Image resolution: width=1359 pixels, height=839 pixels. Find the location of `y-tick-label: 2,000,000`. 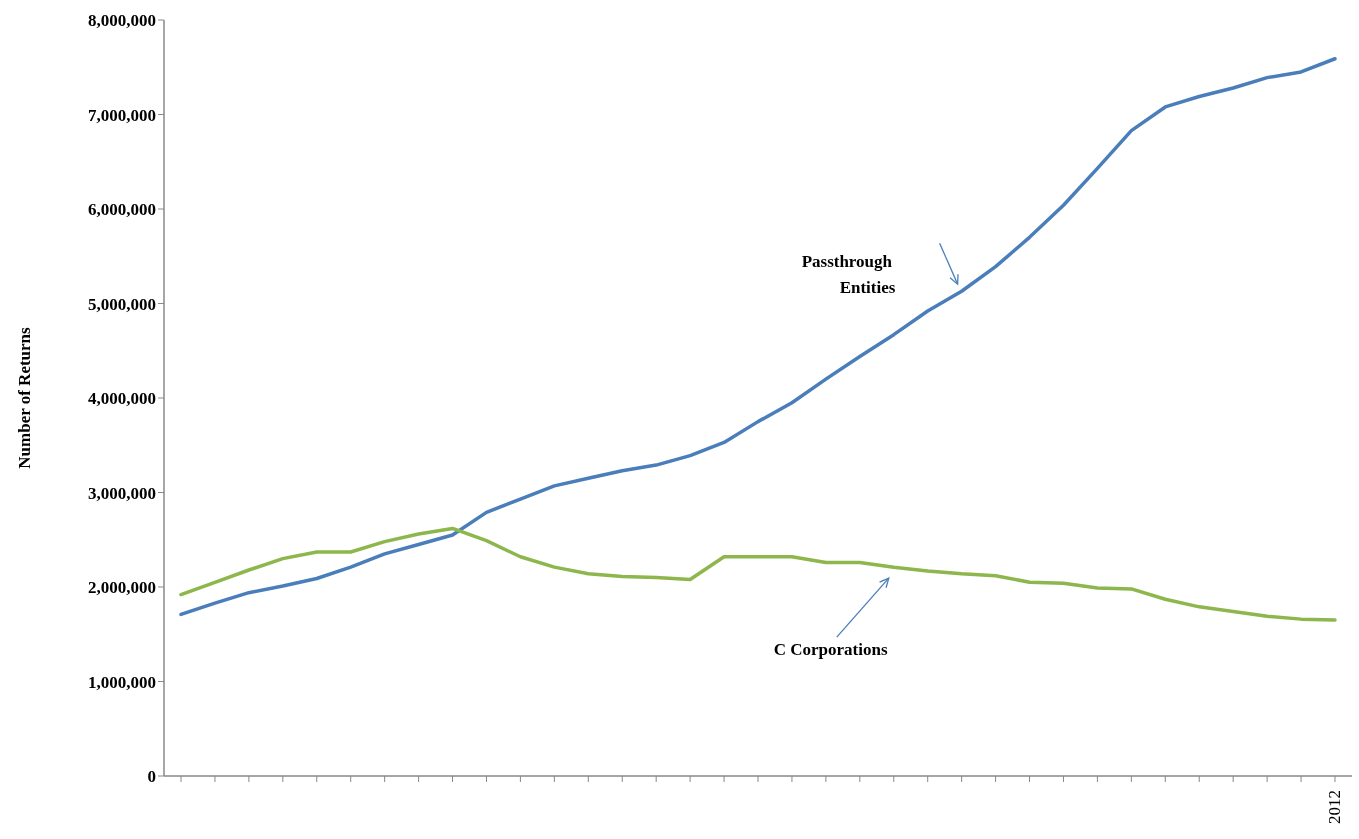

y-tick-label: 2,000,000 is located at coordinates (122, 588).